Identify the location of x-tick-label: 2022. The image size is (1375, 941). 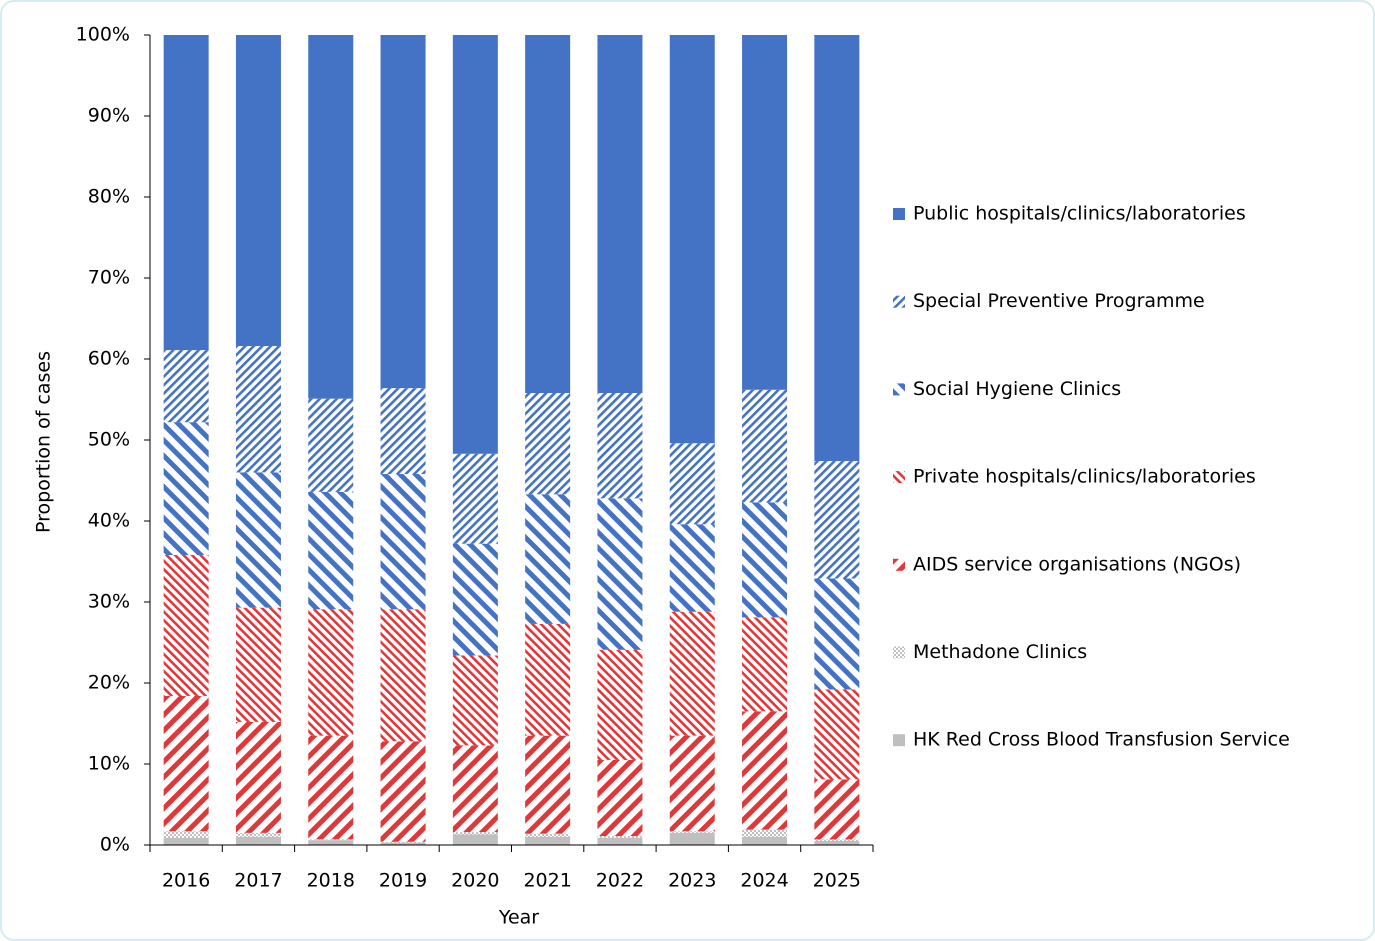
(620, 881).